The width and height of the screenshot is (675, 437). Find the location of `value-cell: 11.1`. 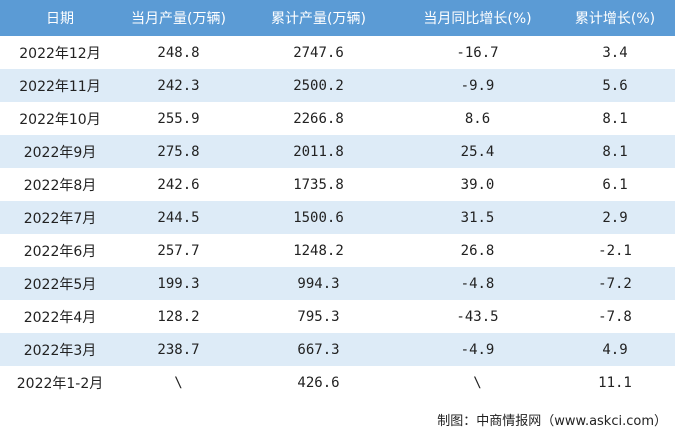

value-cell: 11.1 is located at coordinates (615, 382).